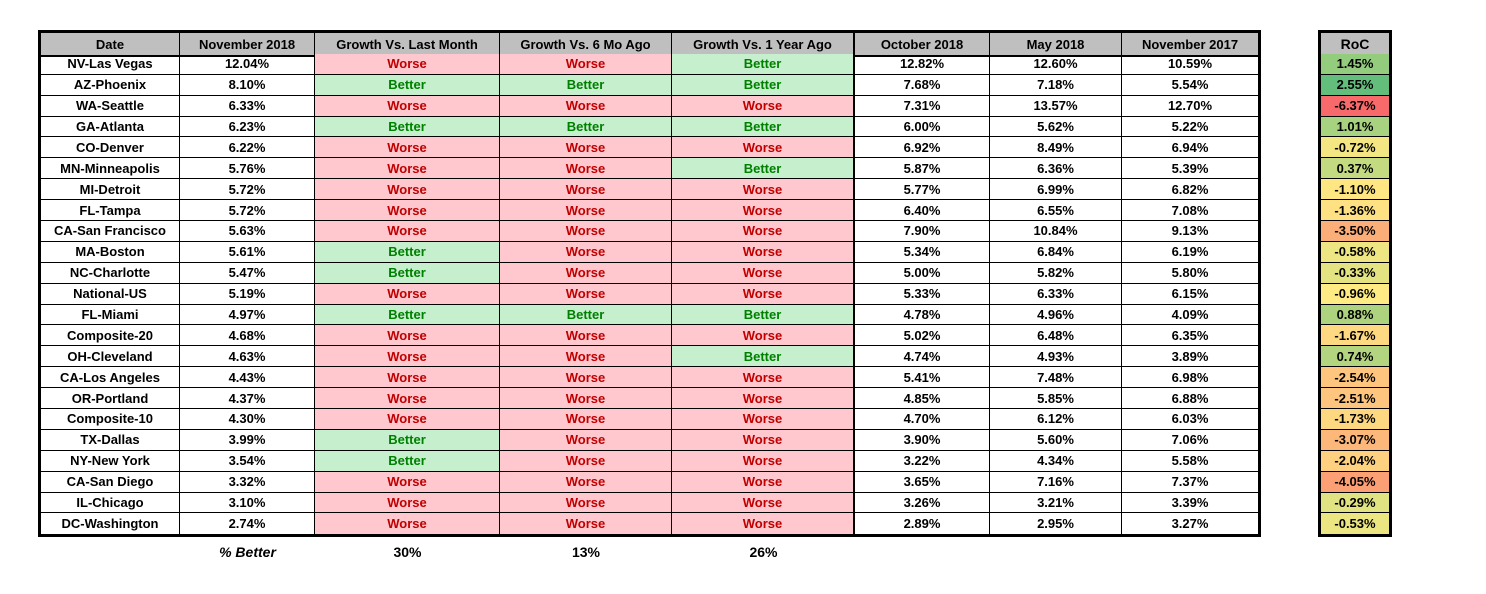 Image resolution: width=1486 pixels, height=594 pixels. What do you see at coordinates (110, 252) in the screenshot?
I see `cell-city: MA-Boston` at bounding box center [110, 252].